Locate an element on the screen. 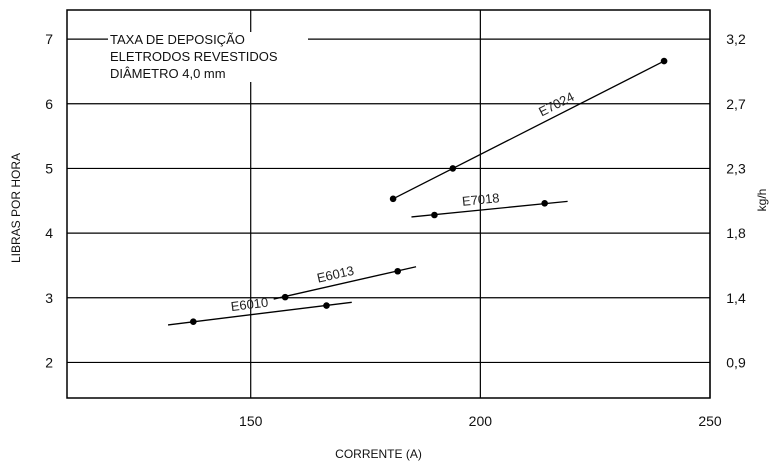 This screenshot has width=773, height=464. y2-tick-label: 0,9 is located at coordinates (736, 362).